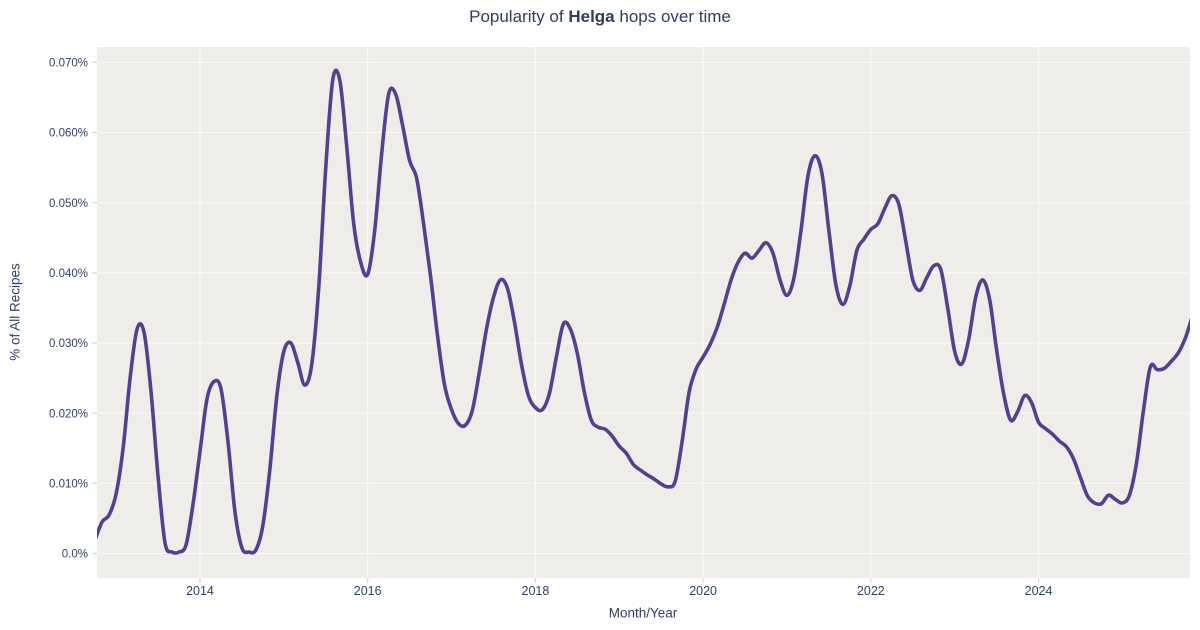 This screenshot has width=1200, height=630. I want to click on y-tick-label: 0.0%, so click(75, 555).